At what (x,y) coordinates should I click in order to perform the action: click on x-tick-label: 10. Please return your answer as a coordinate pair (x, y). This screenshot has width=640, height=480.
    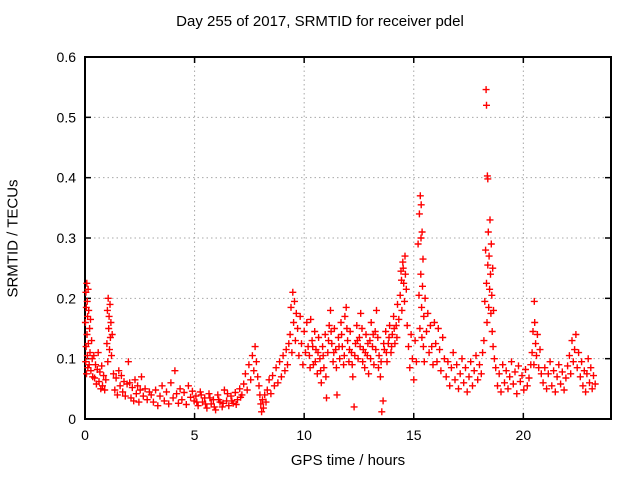
    Looking at the image, I should click on (304, 435).